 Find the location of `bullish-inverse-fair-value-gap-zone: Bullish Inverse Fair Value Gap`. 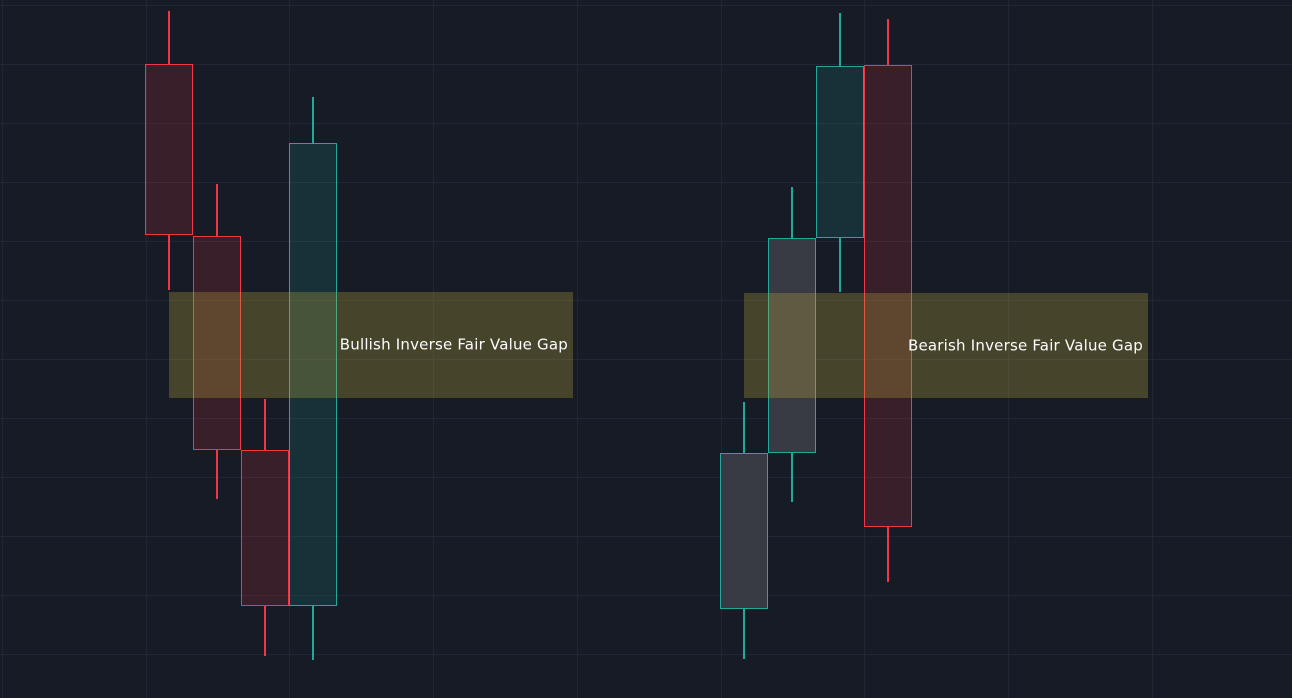

bullish-inverse-fair-value-gap-zone: Bullish Inverse Fair Value Gap is located at coordinates (371, 345).